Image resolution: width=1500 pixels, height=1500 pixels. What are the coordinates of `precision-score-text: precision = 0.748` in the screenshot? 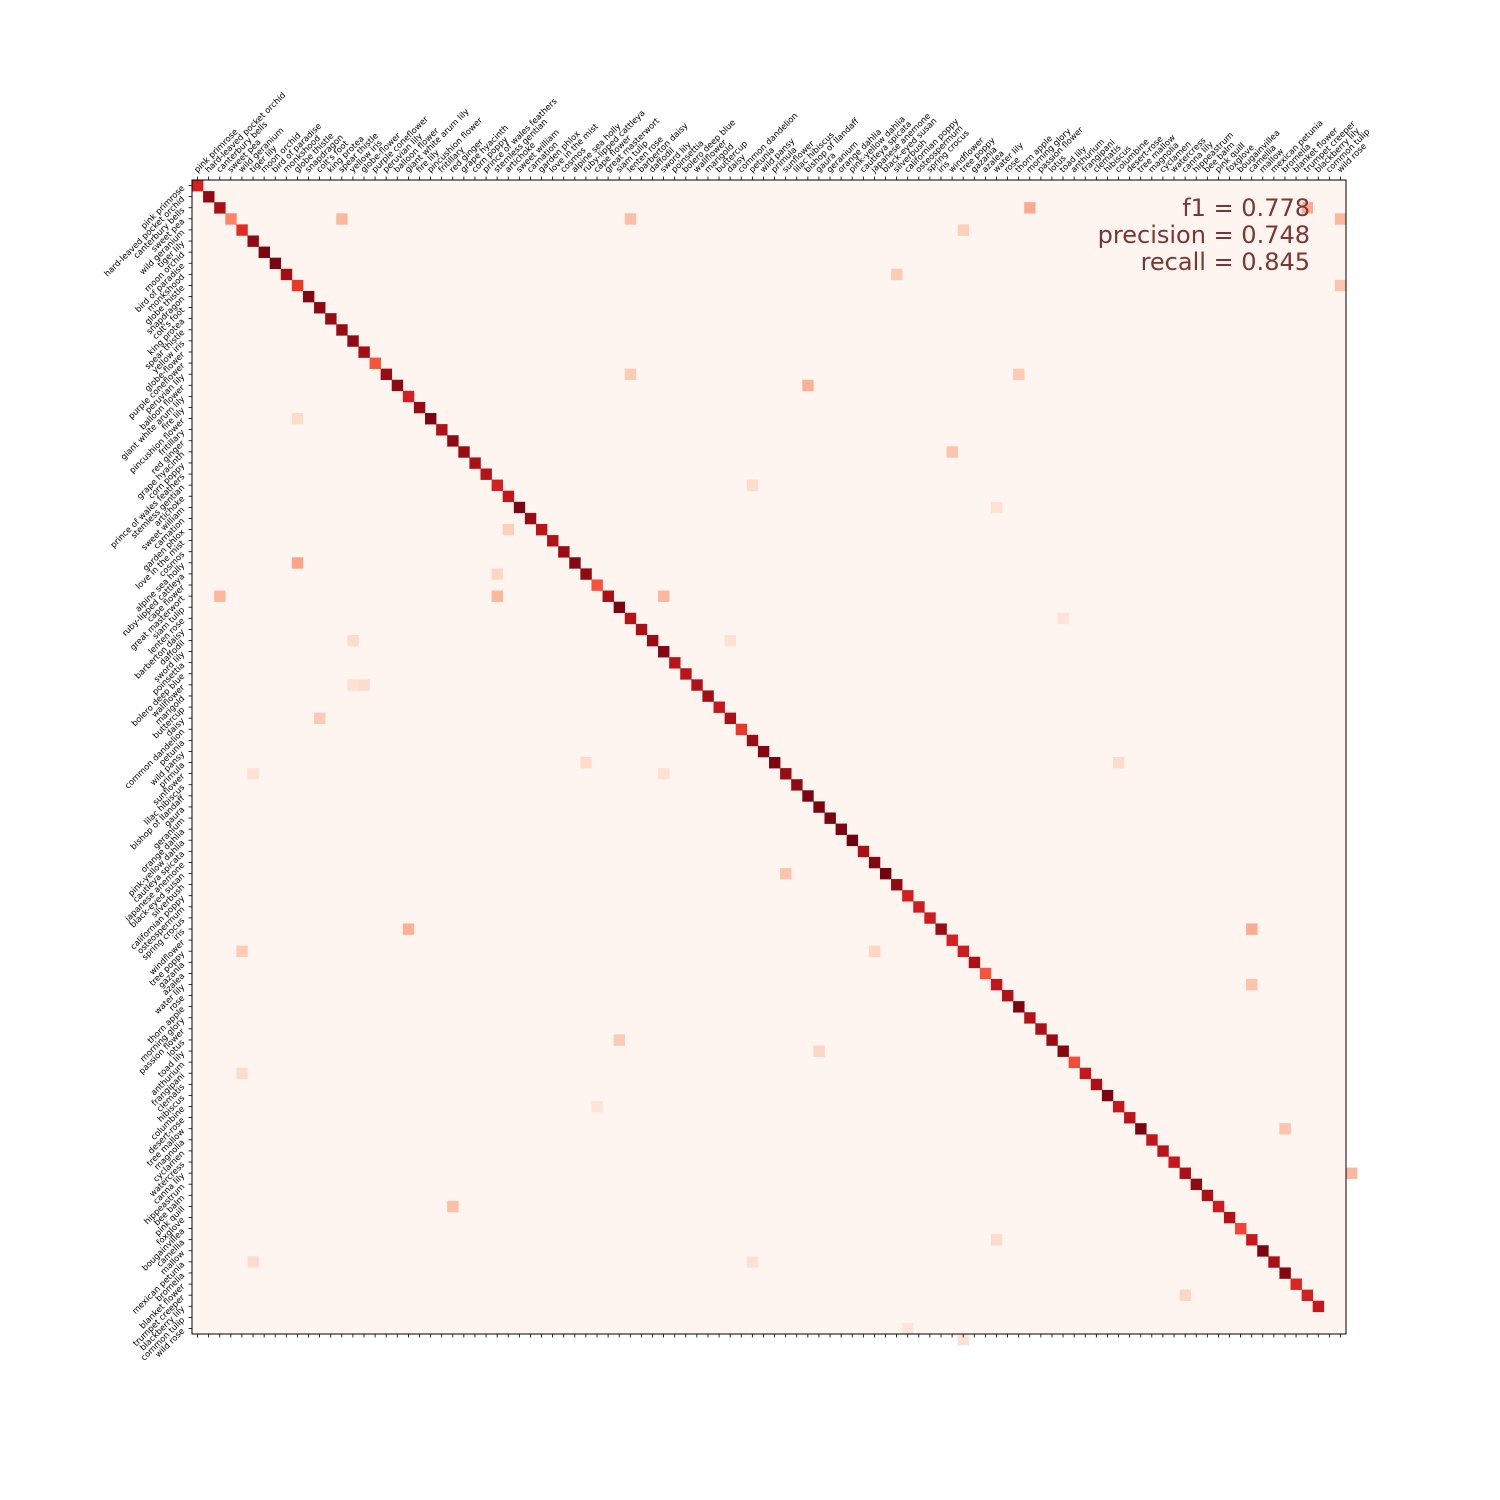 It's located at (1204, 235).